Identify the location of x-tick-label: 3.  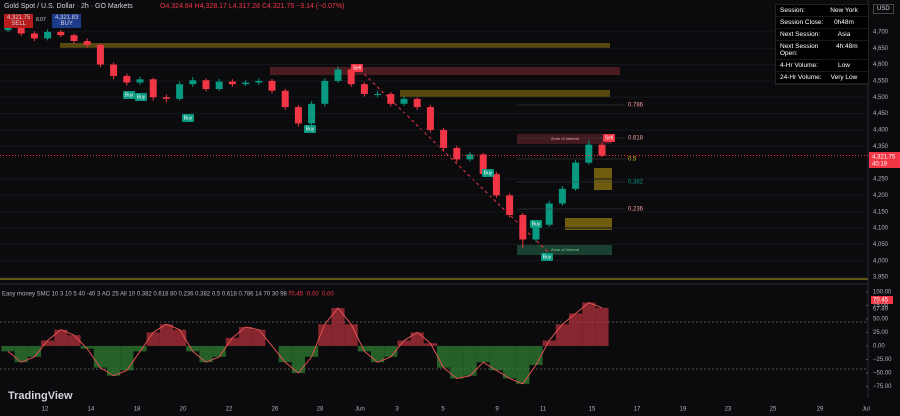
(397, 410).